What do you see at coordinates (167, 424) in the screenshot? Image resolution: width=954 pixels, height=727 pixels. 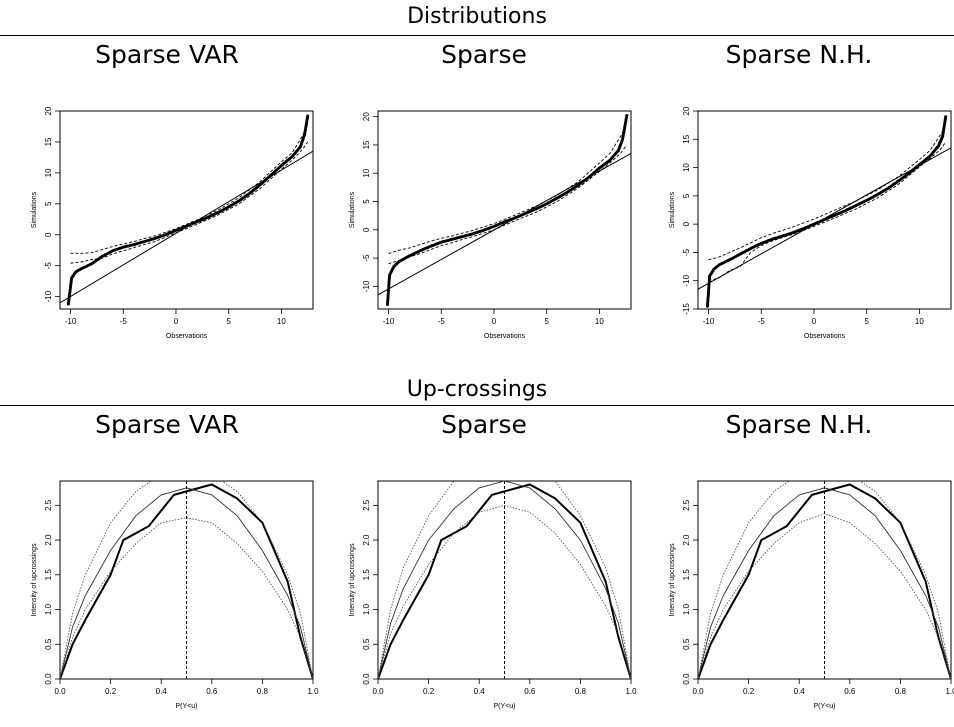 I see `column-title-sparse-var-2: Sparse VAR` at bounding box center [167, 424].